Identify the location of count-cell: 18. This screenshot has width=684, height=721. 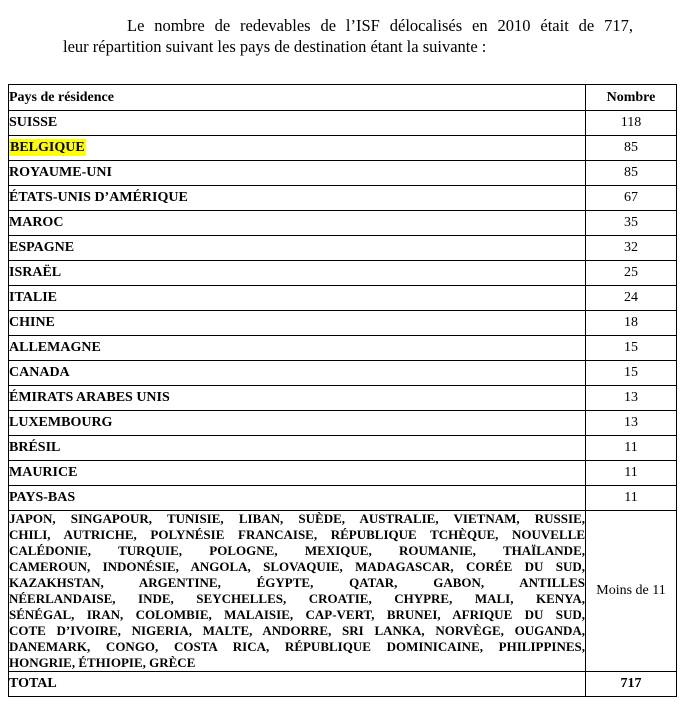
(631, 323).